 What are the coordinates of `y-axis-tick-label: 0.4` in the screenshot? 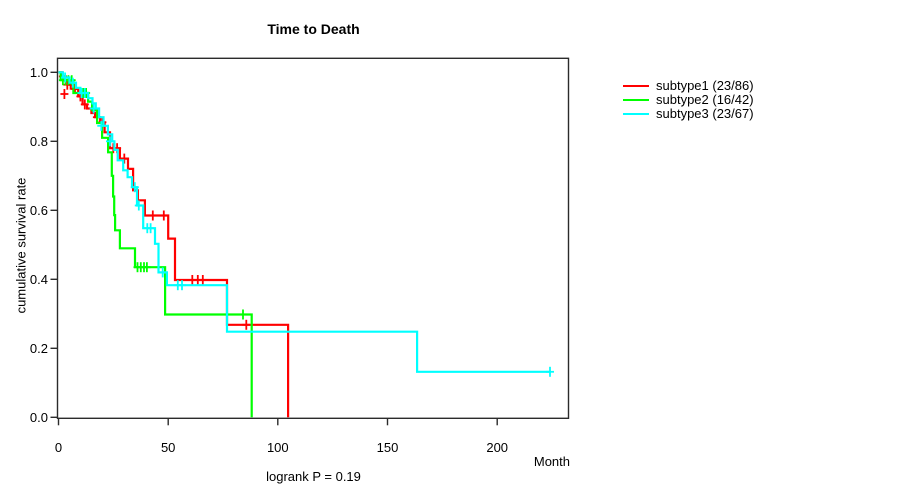 It's located at (39, 279).